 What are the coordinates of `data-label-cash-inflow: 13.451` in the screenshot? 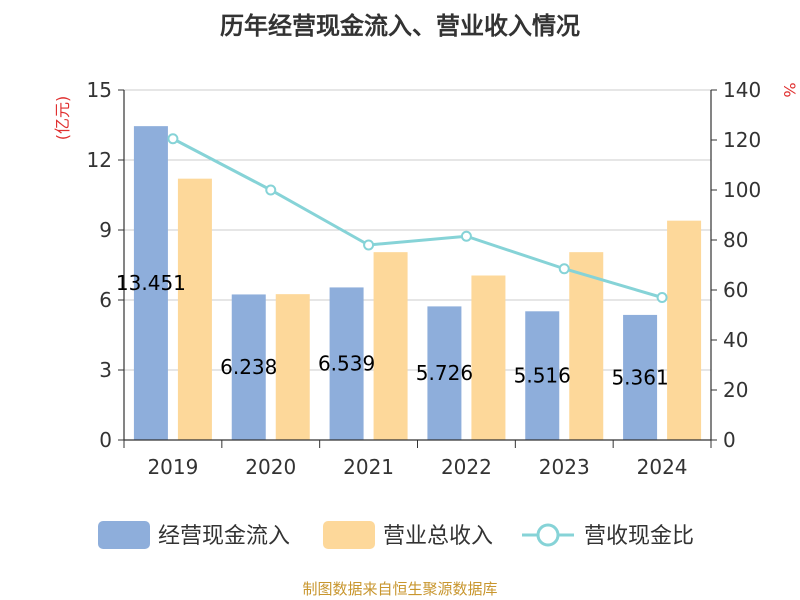 It's located at (151, 283).